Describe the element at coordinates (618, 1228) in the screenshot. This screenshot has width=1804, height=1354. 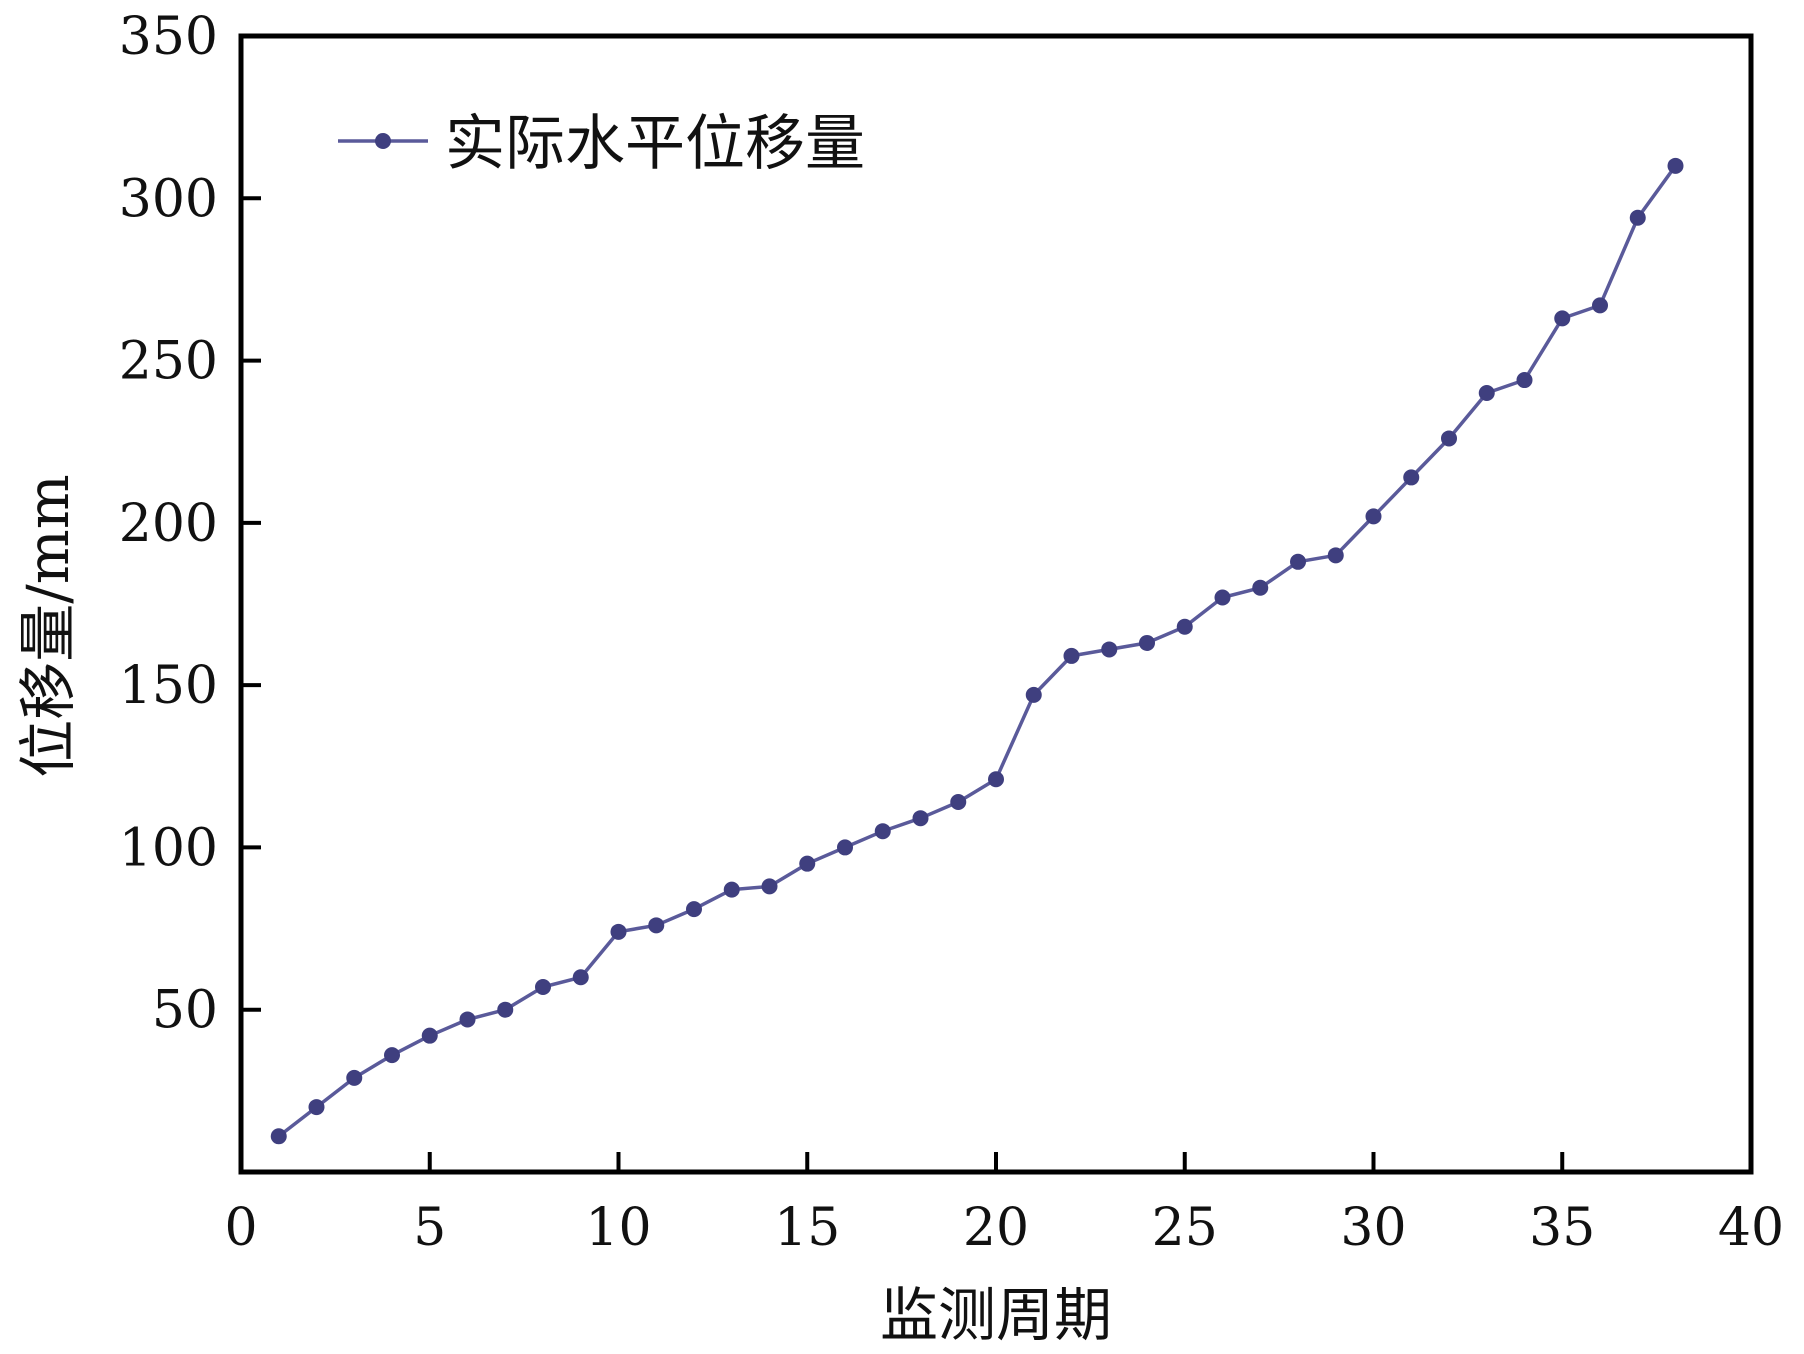
I see `x-tick-label: 10` at that location.